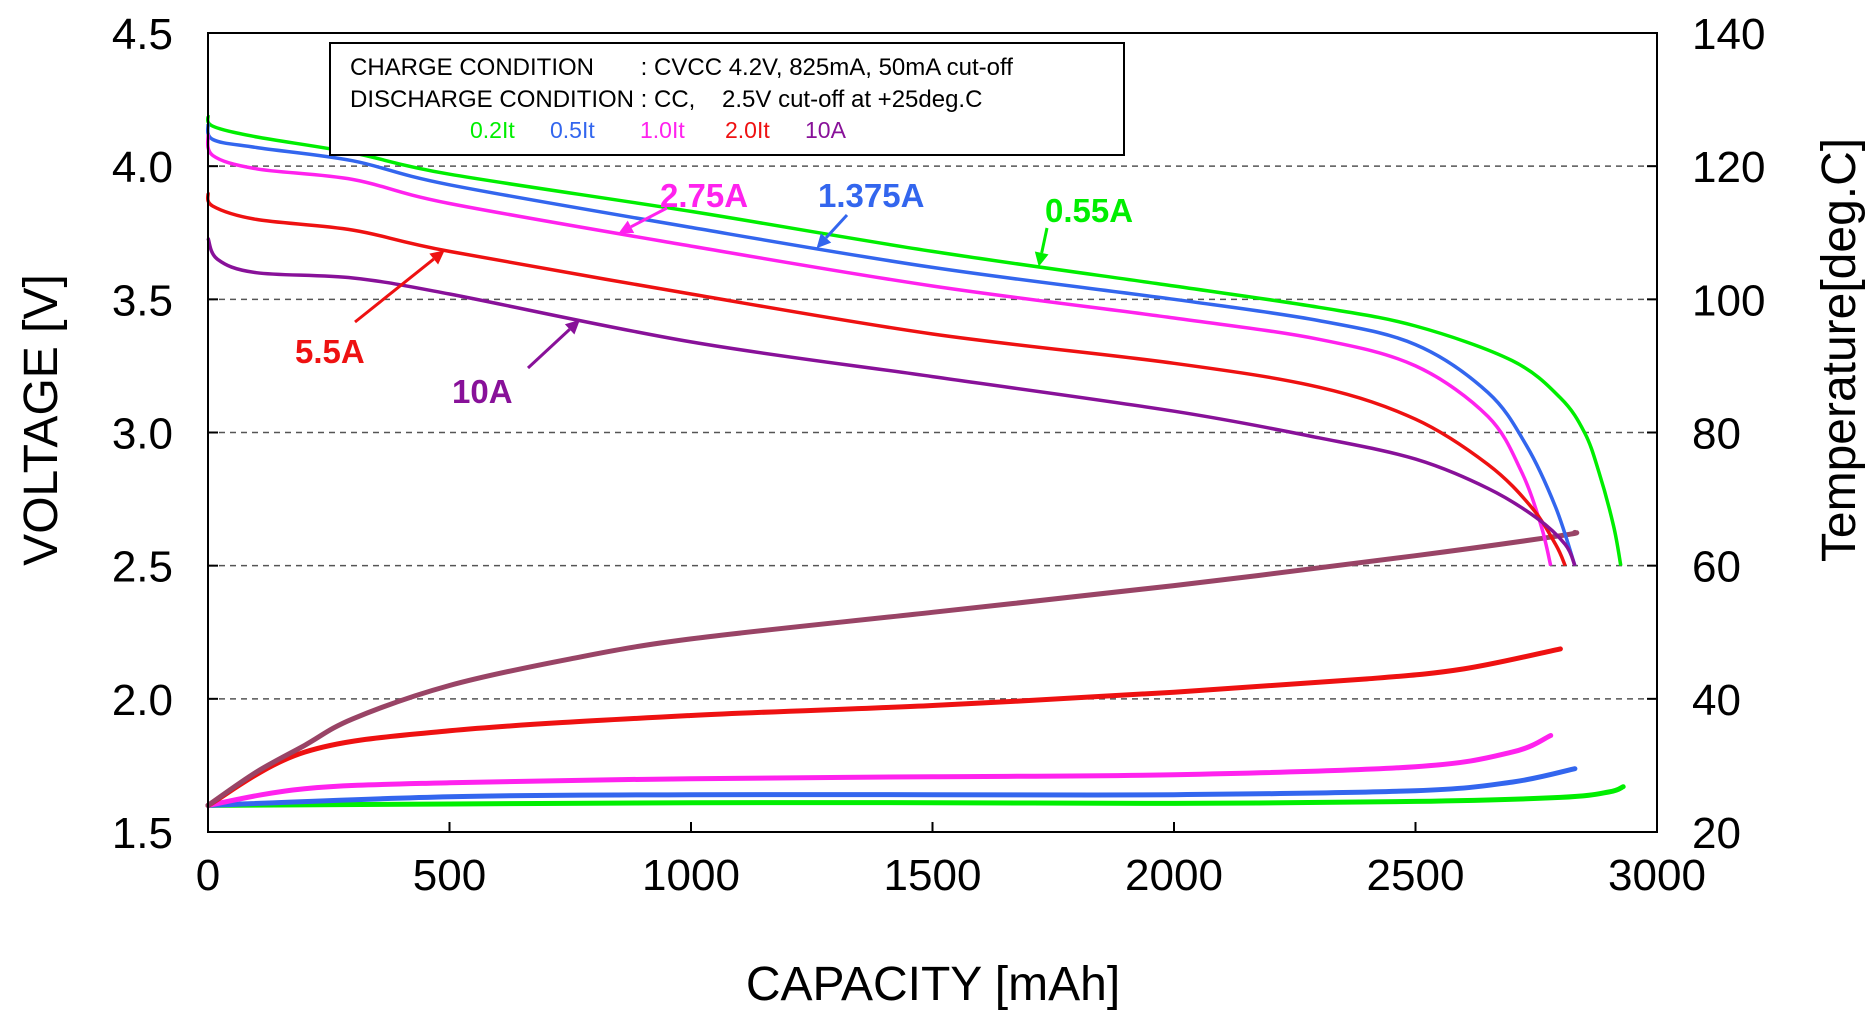  What do you see at coordinates (1839, 350) in the screenshot?
I see `y2-axis-title: Temperature[deg.C]` at bounding box center [1839, 350].